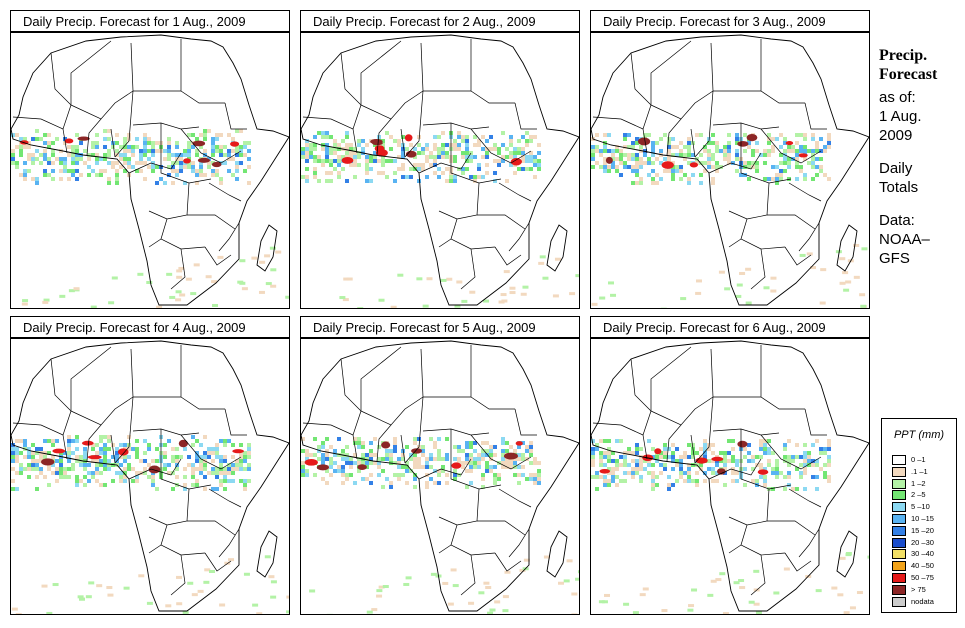 Image resolution: width=965 pixels, height=628 pixels. Describe the element at coordinates (903, 55) in the screenshot. I see `side-heading: Precip.` at that location.